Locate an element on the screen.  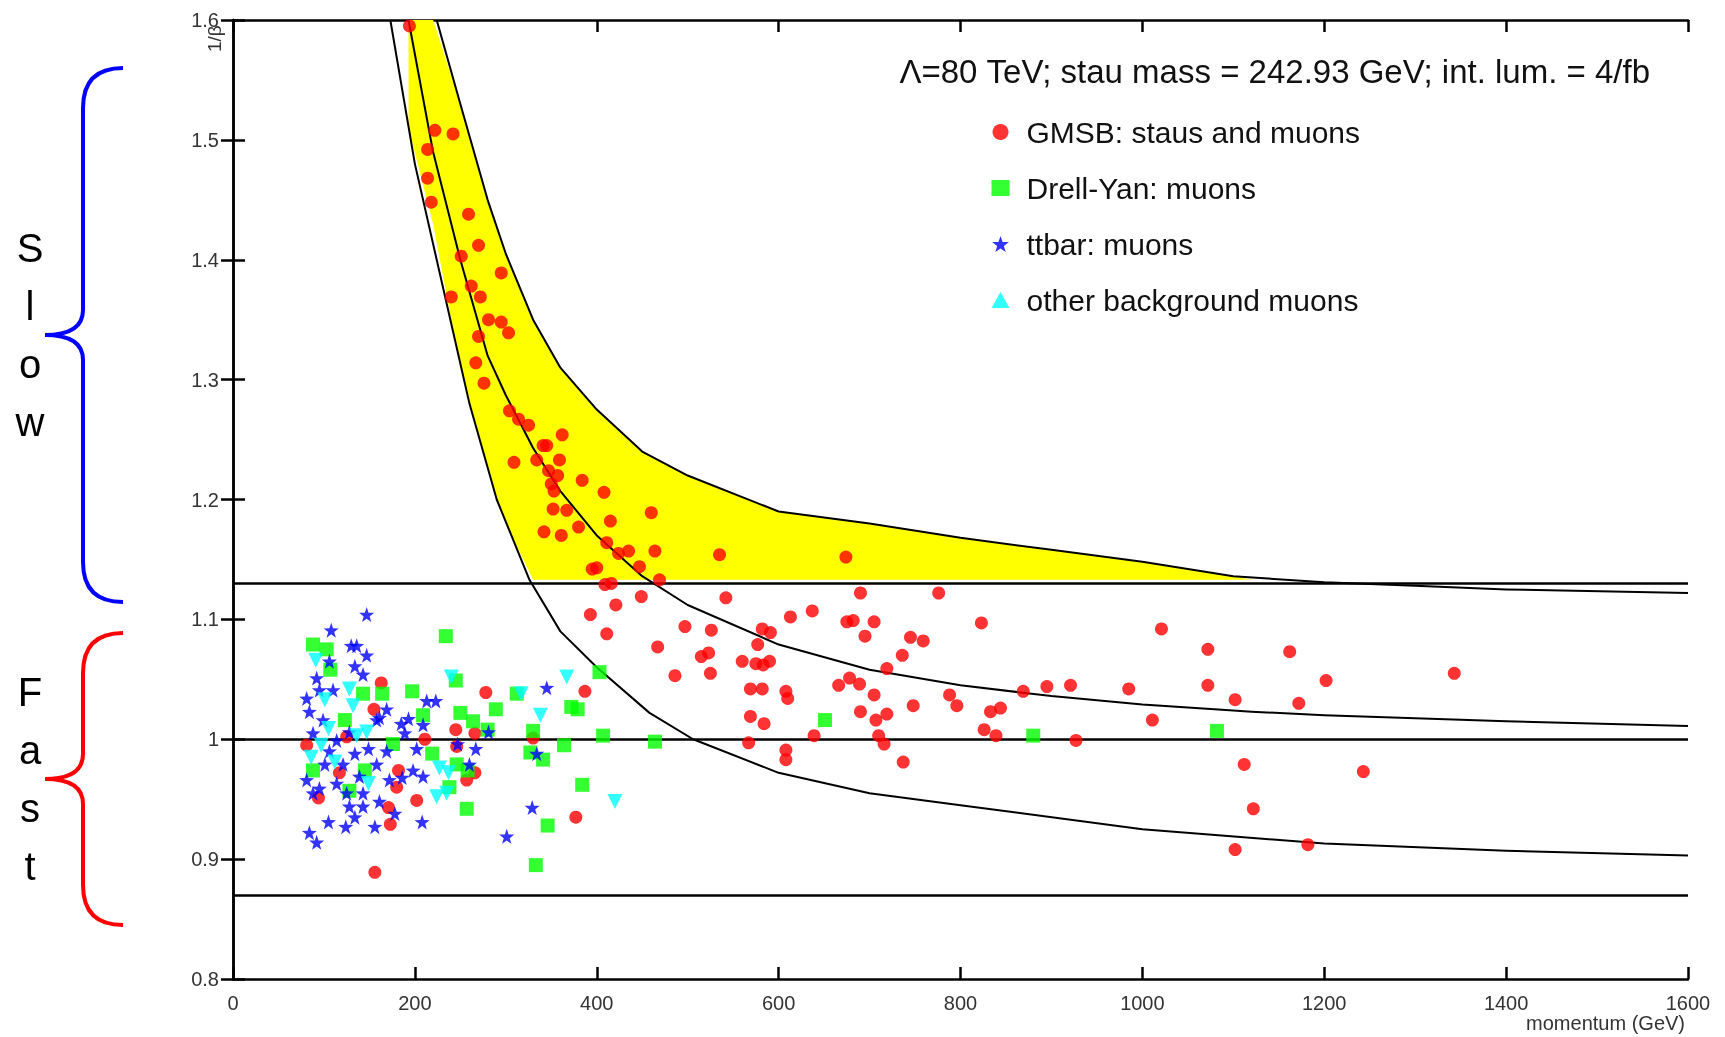
legend-label: ttbar: muons is located at coordinates (1110, 244).